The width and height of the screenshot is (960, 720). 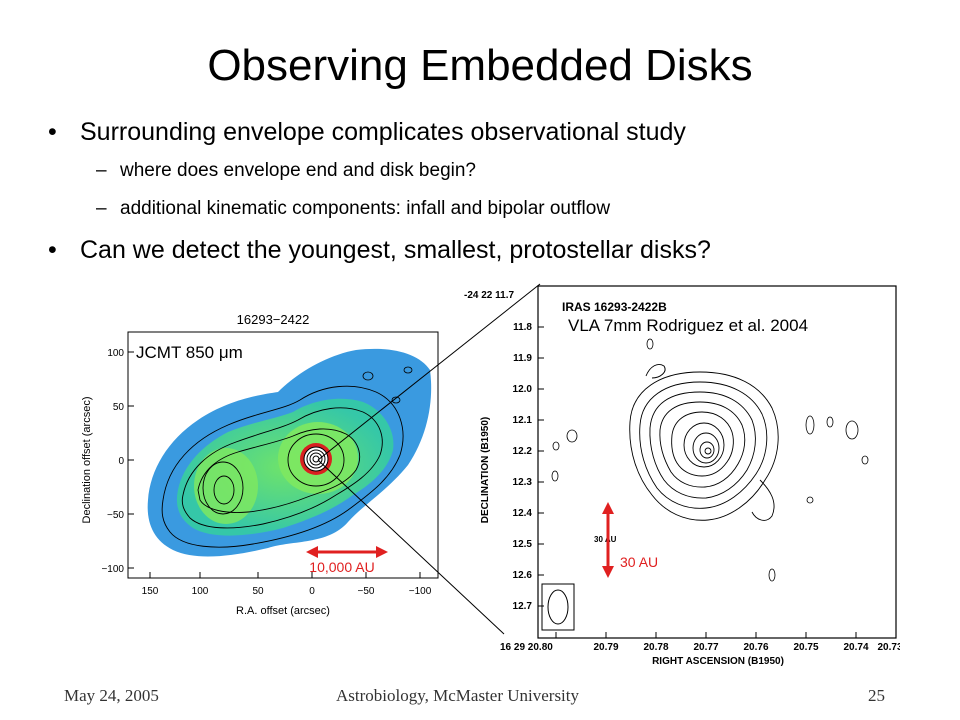 What do you see at coordinates (316, 459) in the screenshot?
I see `jcmt-peak-ring` at bounding box center [316, 459].